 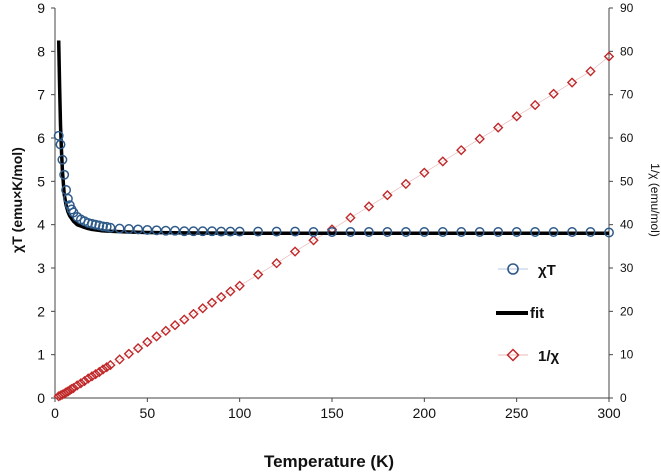 What do you see at coordinates (240, 413) in the screenshot?
I see `x-tick-label: 100` at bounding box center [240, 413].